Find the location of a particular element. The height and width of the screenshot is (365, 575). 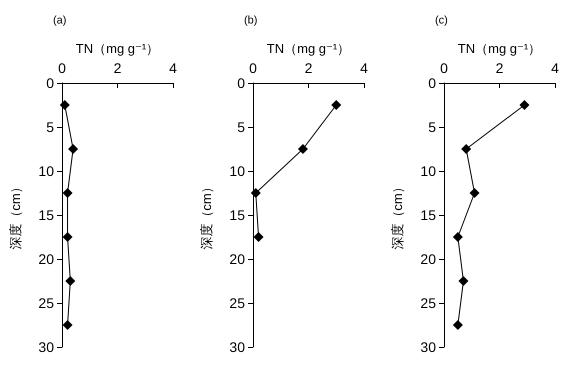

chart-title: (b) is located at coordinates (251, 20).